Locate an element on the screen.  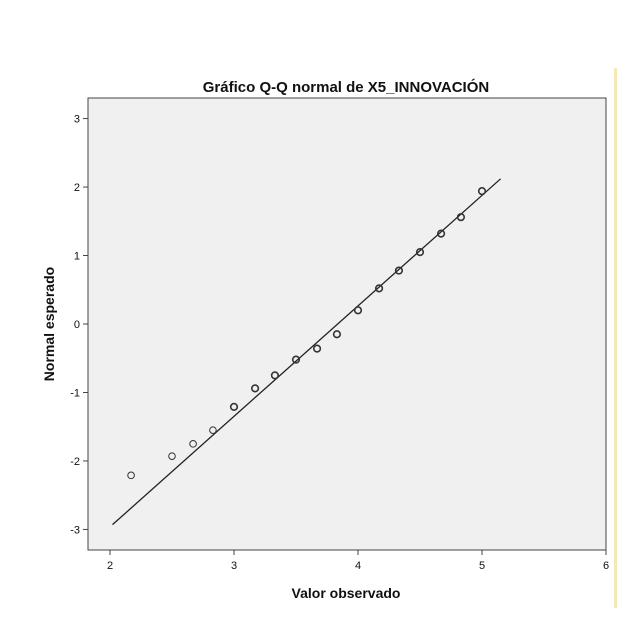
chart-title: Gráfico Q-Q normal de X5_INNOVACIÓN is located at coordinates (346, 87).